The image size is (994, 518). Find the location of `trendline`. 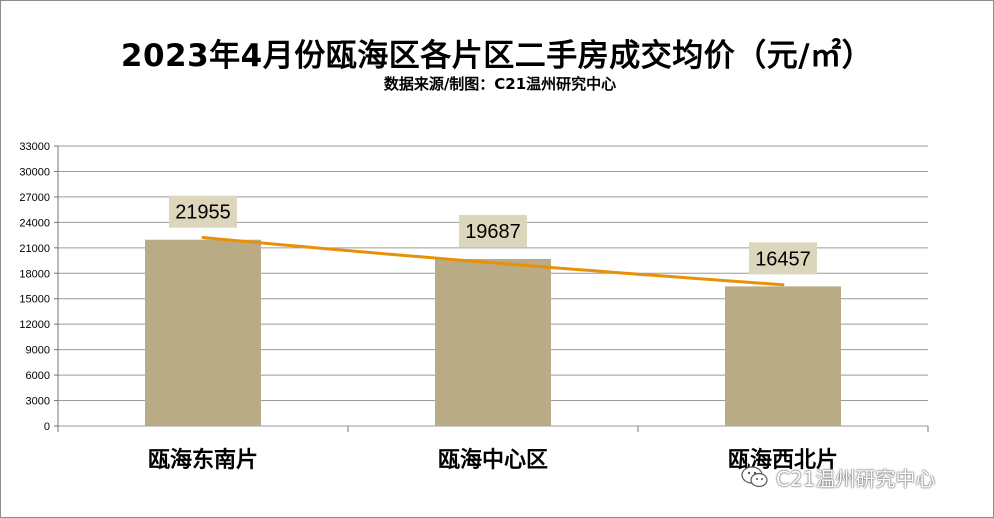

trendline is located at coordinates (493, 261).